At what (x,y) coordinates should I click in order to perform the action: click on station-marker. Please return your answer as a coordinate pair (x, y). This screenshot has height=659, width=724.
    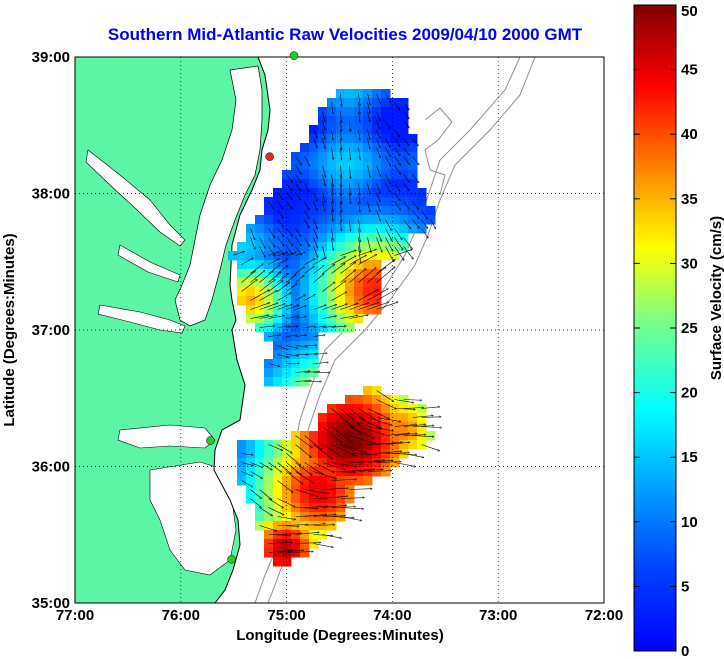
    Looking at the image, I should click on (294, 55).